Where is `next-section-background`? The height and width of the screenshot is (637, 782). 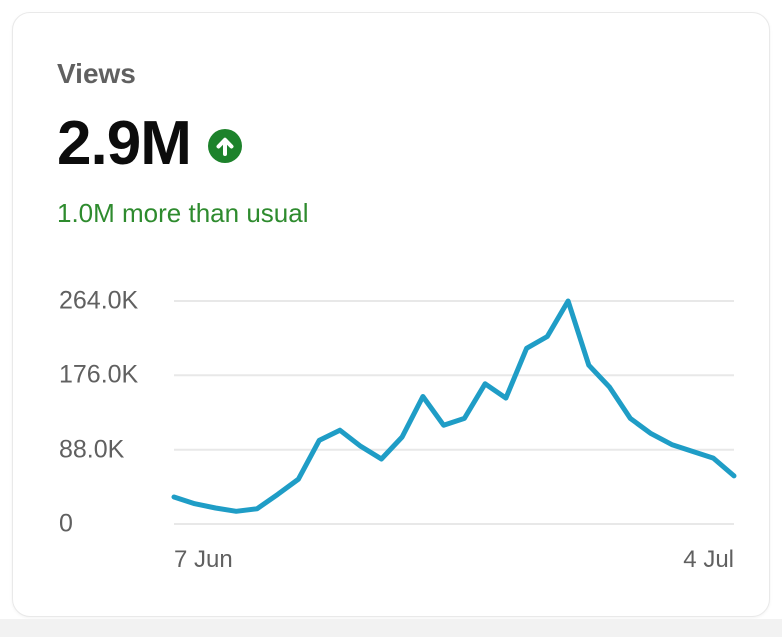
next-section-background is located at coordinates (391, 628).